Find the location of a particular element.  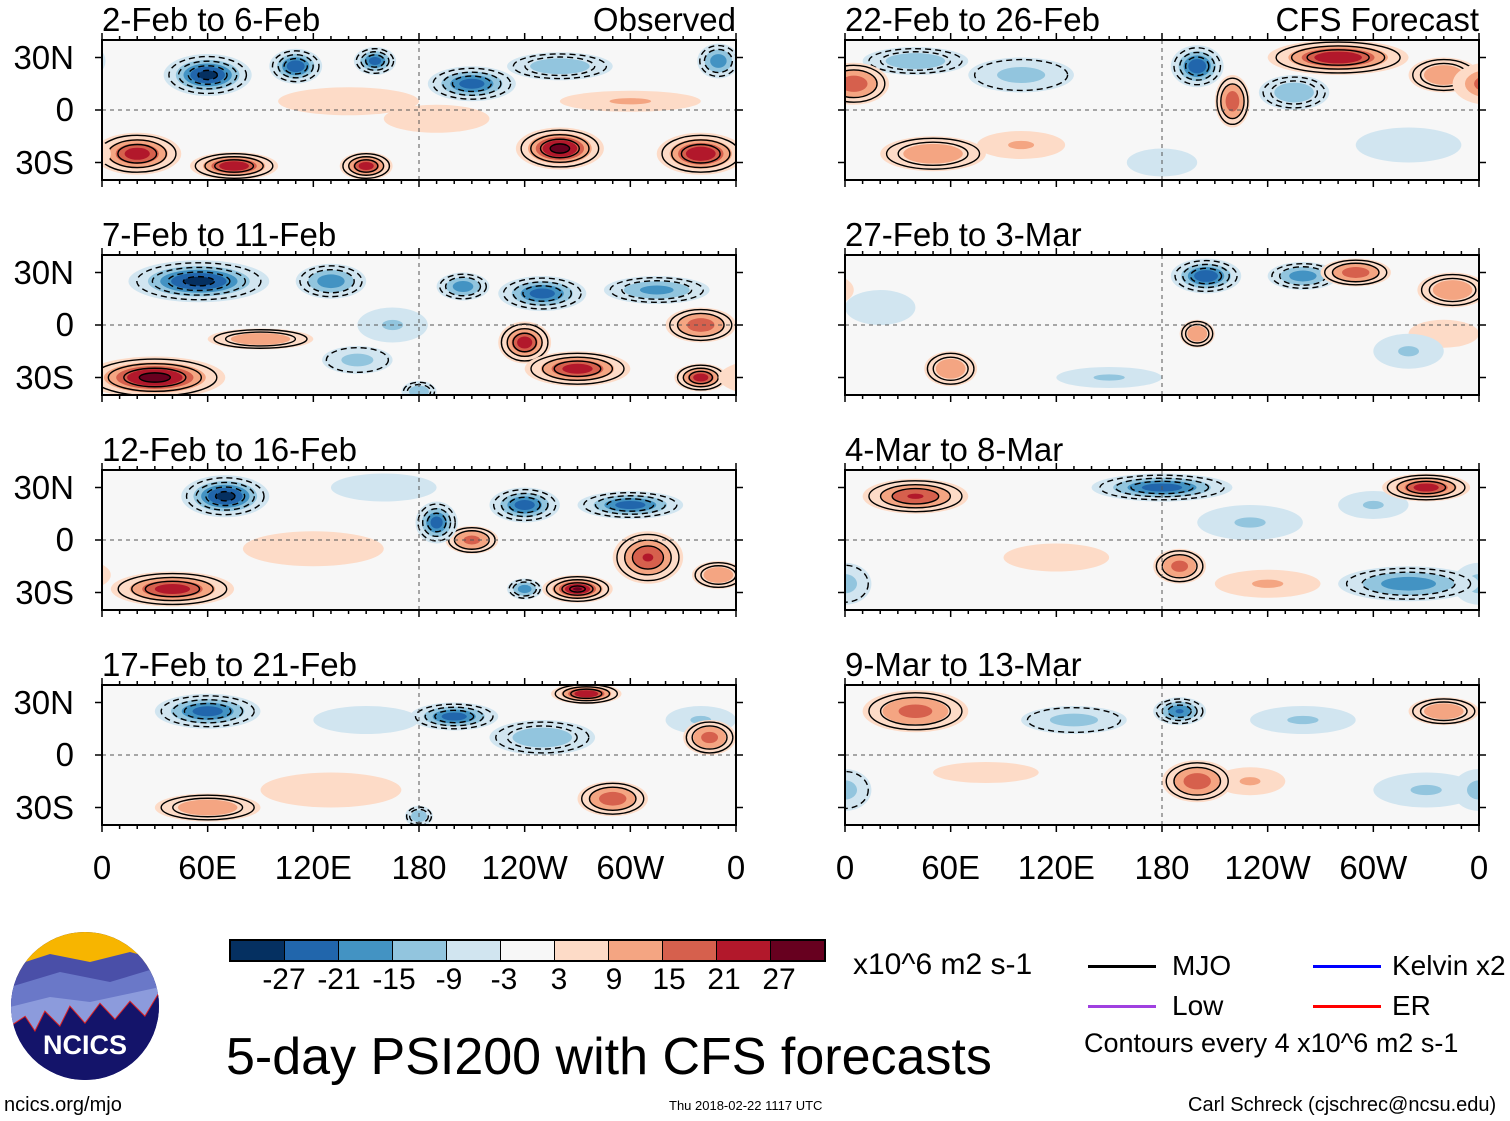

panel-title: 17-Feb to 21-Feb is located at coordinates (229, 664).